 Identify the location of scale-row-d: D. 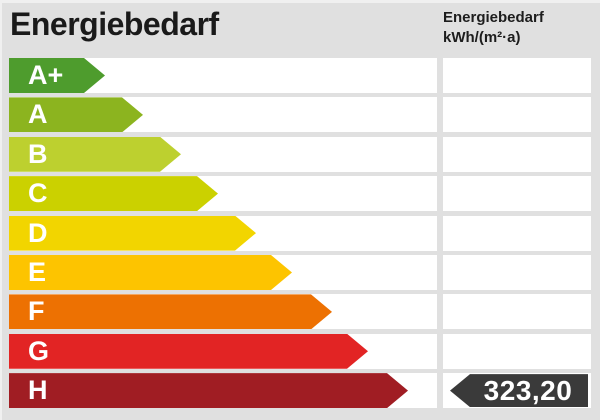
(300, 233).